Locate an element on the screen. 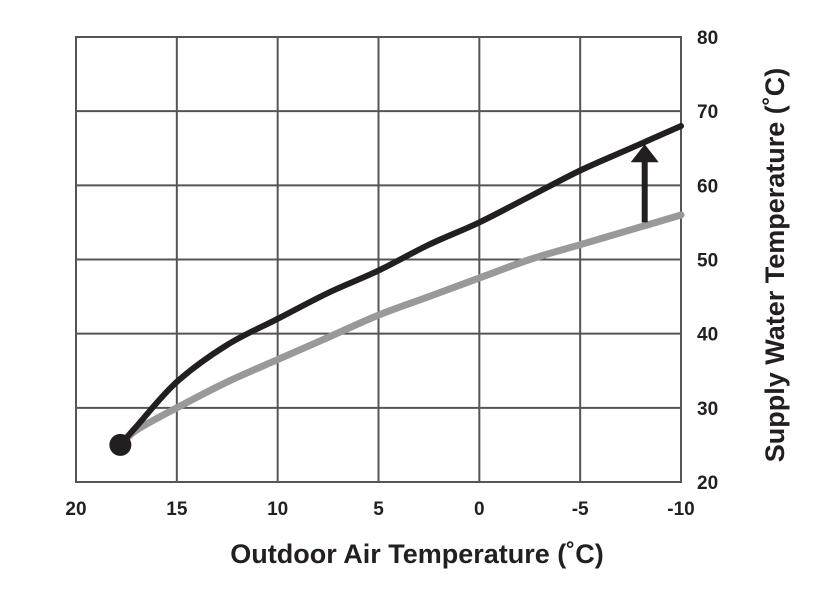  x-tick-label: 15 is located at coordinates (177, 509).